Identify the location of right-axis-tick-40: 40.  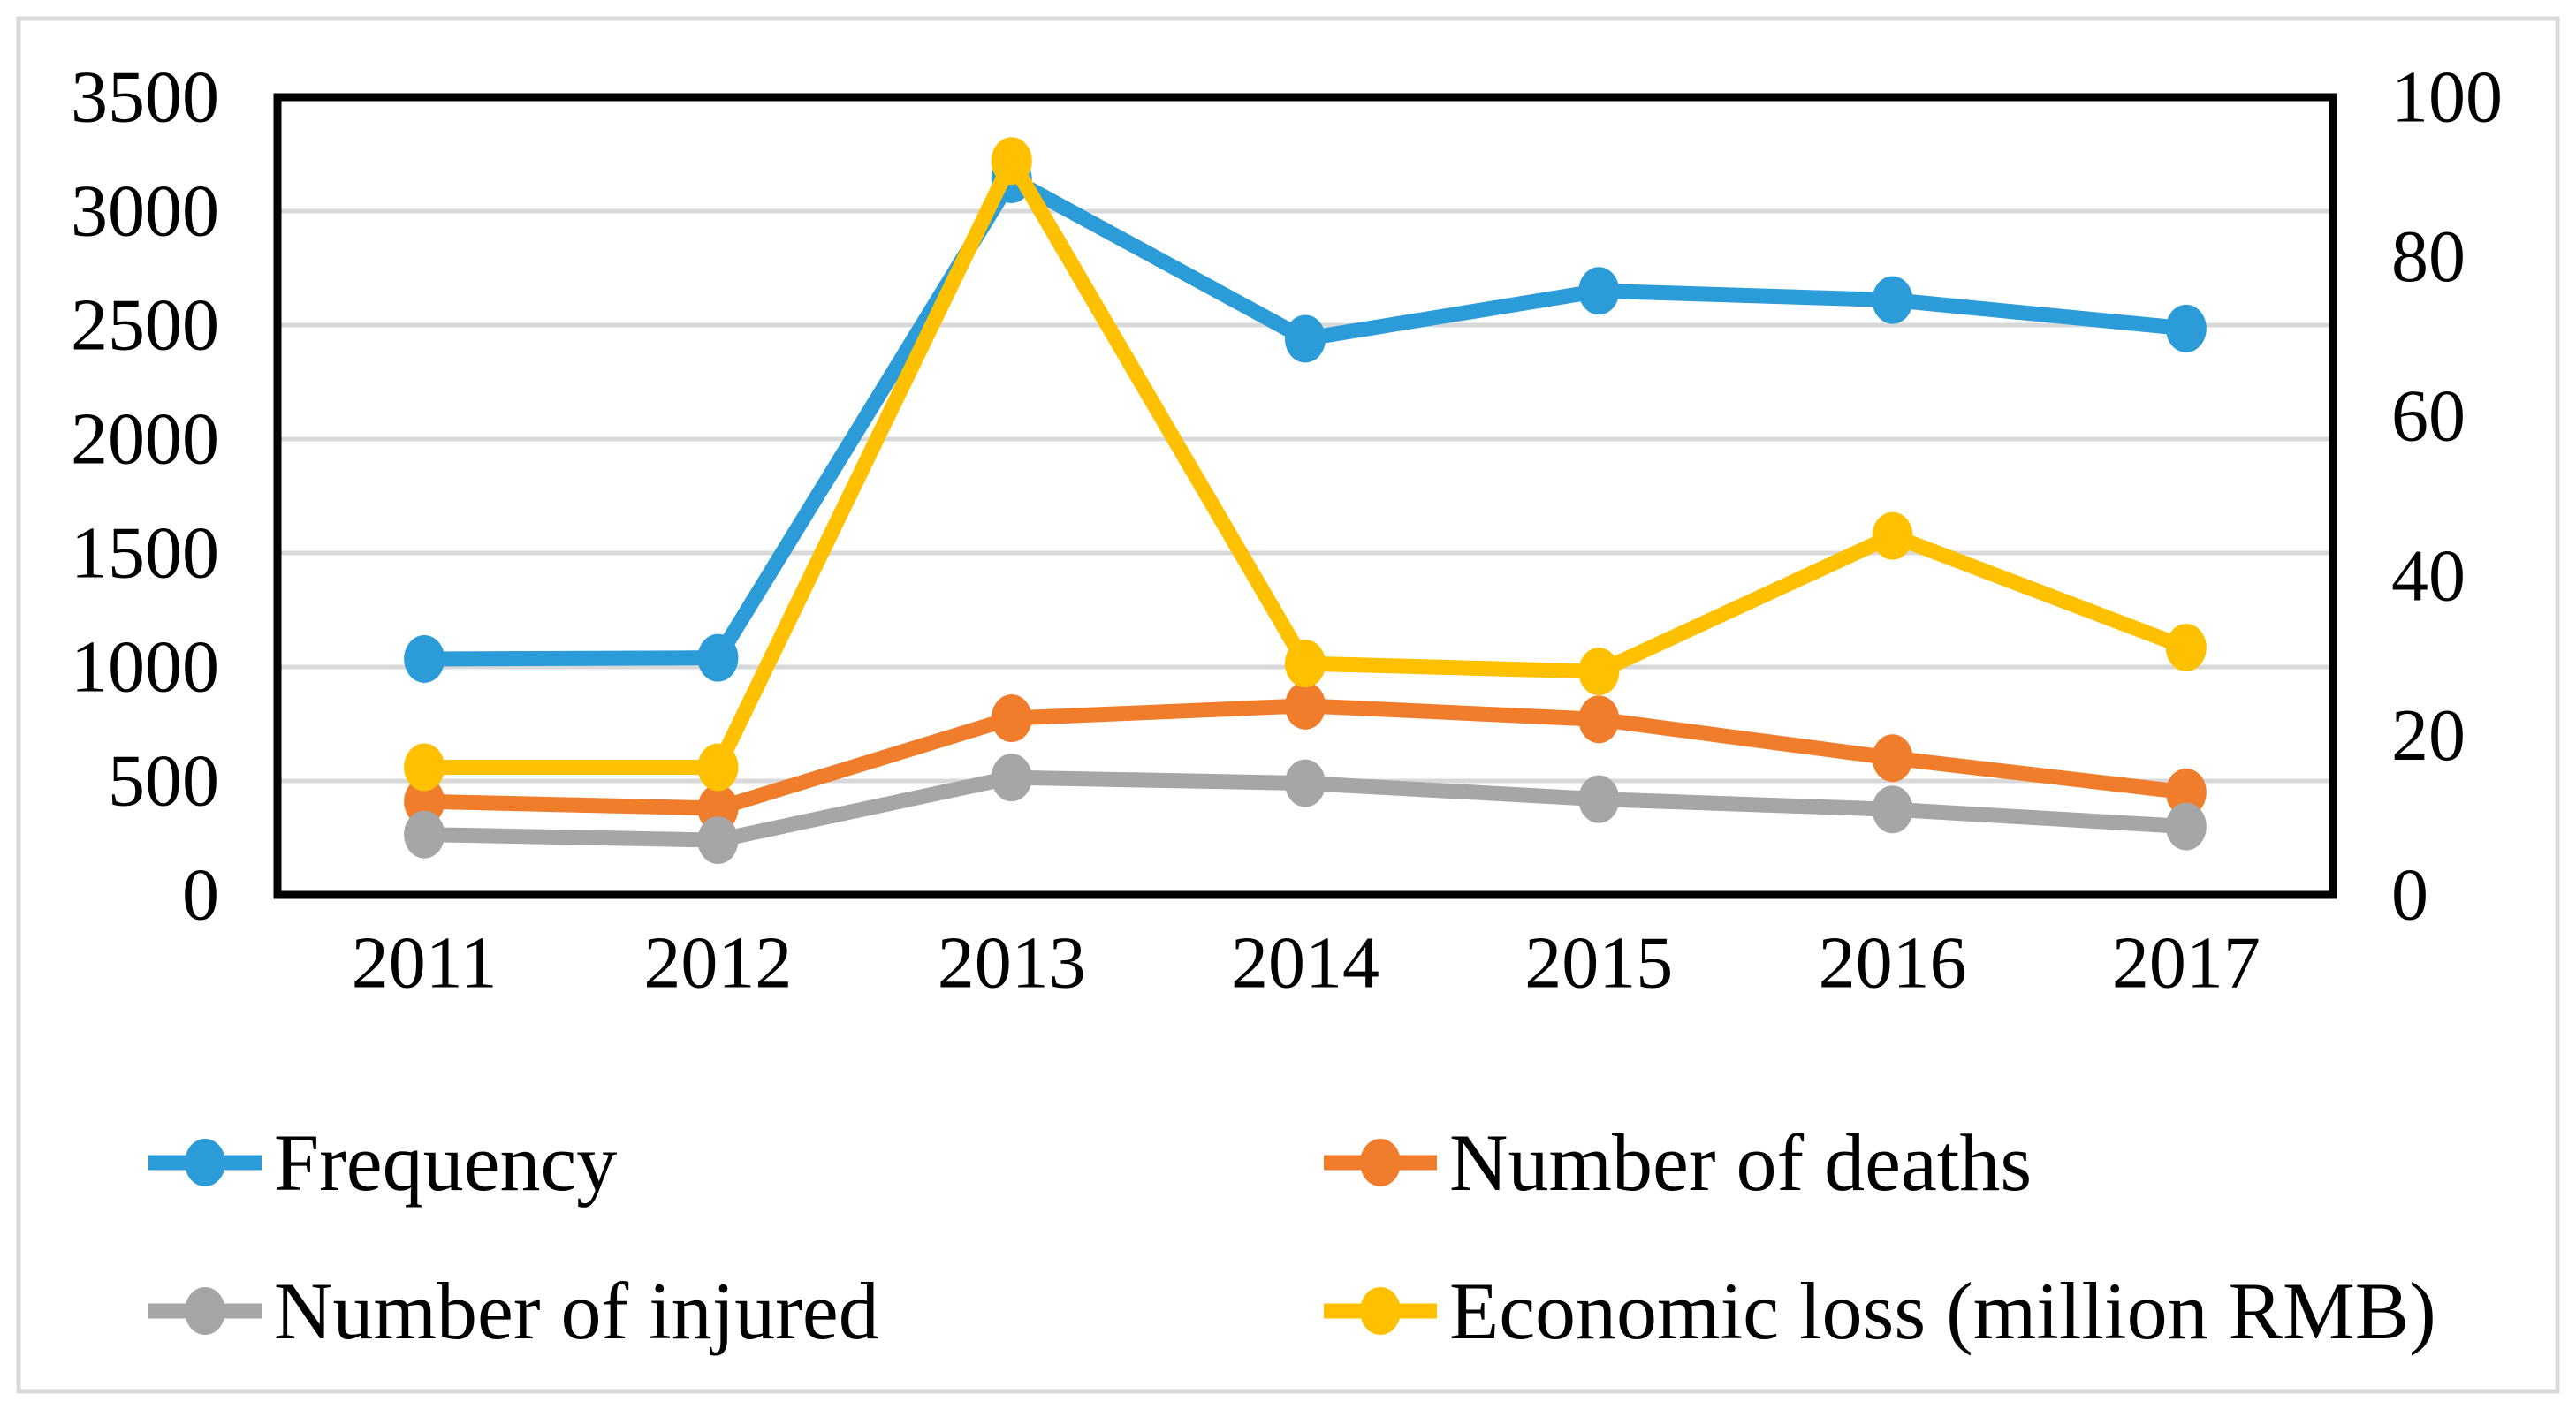
(2428, 575).